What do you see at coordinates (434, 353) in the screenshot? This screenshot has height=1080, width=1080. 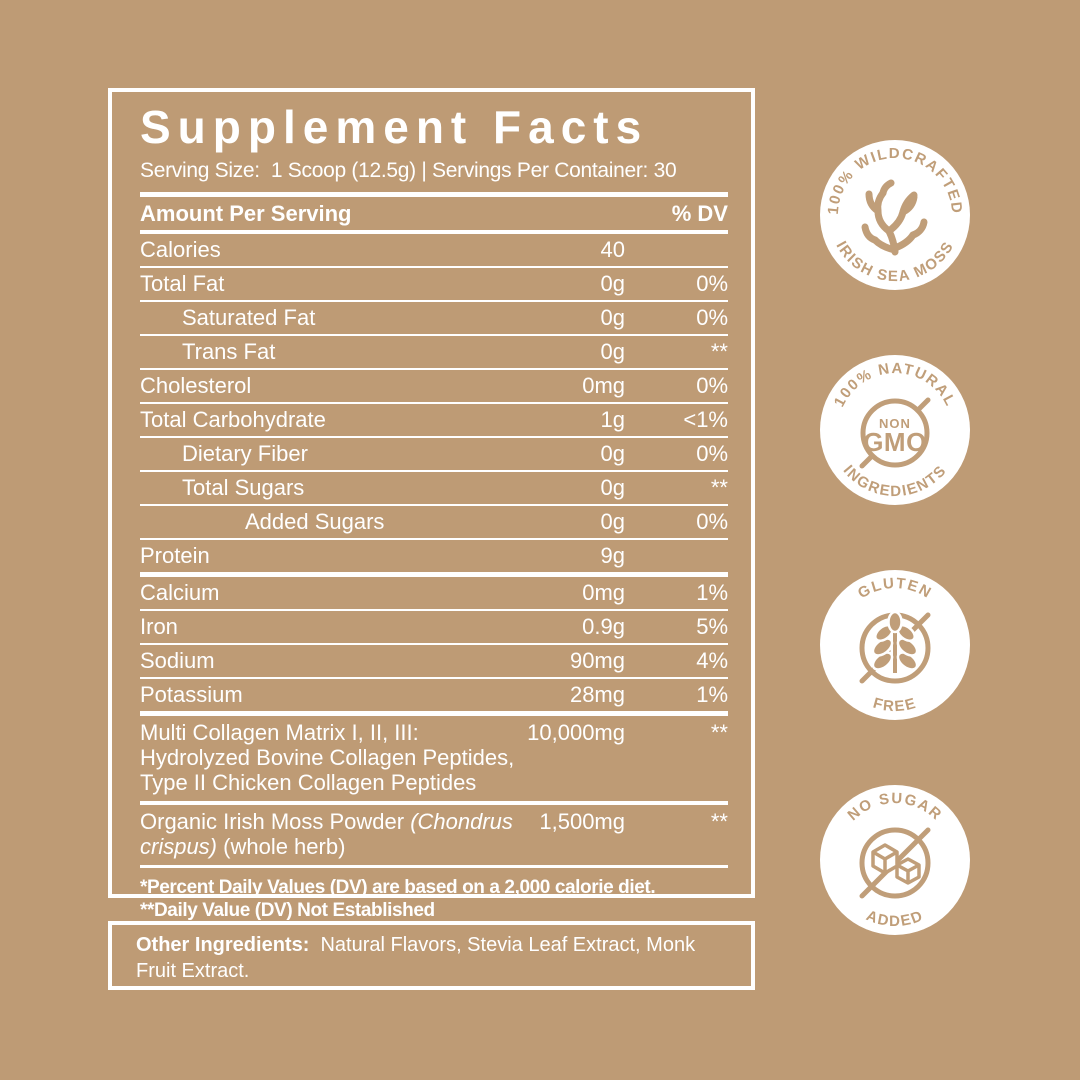 I see `table-row: Trans Fat 0g **` at bounding box center [434, 353].